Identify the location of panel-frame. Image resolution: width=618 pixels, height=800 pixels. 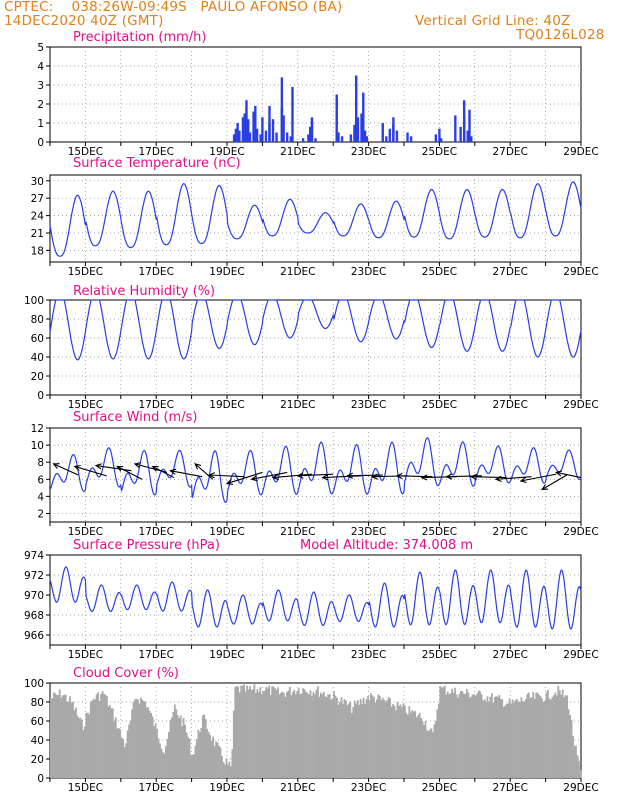
(315, 218).